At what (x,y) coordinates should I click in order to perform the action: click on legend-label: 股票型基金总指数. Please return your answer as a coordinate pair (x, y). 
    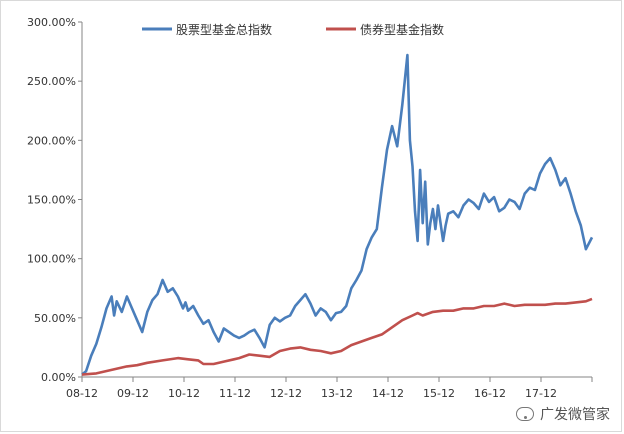
    Looking at the image, I should click on (224, 29).